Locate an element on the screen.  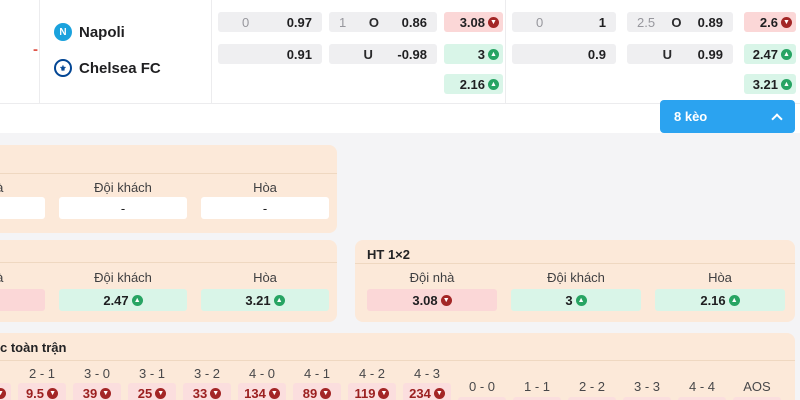
odds-value: 2.47 is located at coordinates (765, 54).